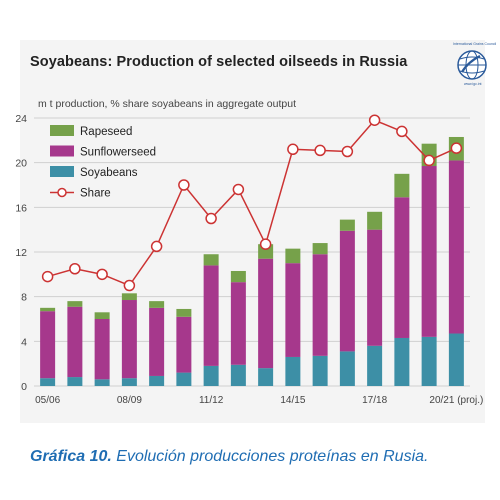  I want to click on x-tick-label: 20/21 (proj.), so click(456, 400).